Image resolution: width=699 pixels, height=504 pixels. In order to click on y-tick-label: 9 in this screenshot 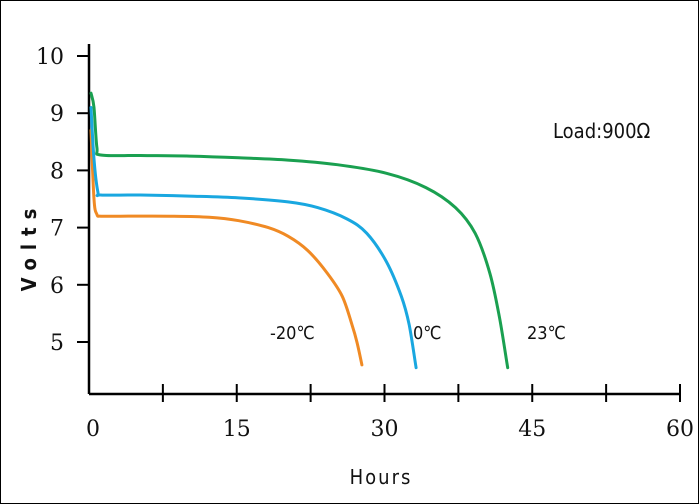, I will do `click(57, 114)`.